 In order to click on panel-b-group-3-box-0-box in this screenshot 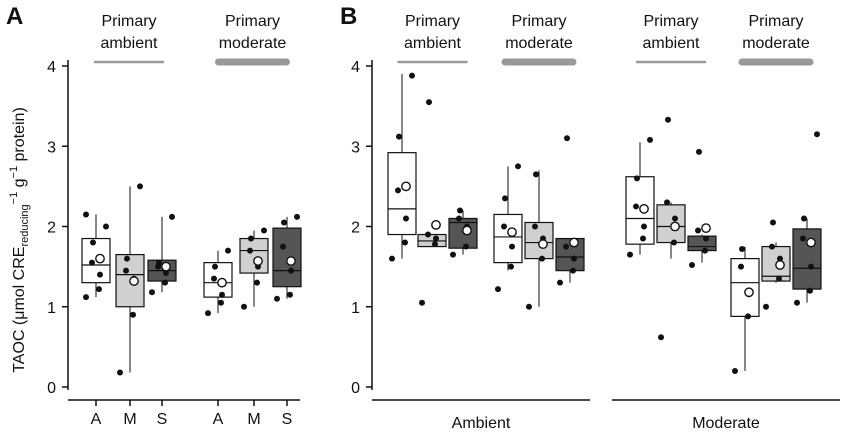, I will do `click(745, 287)`.